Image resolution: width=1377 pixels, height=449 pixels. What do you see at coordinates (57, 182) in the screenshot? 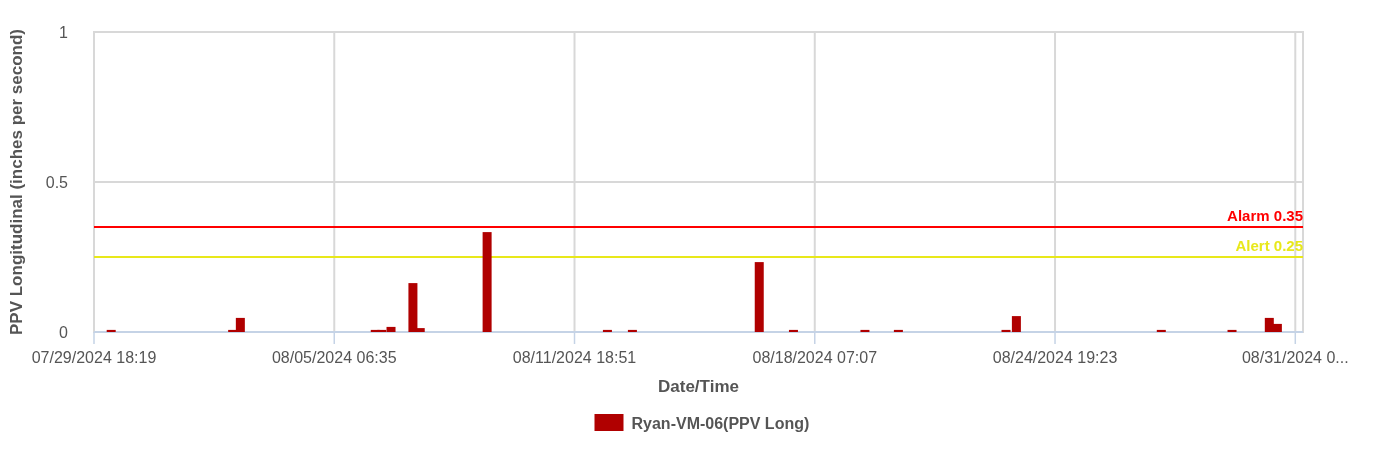
I see `y-tick-label: 0.5` at bounding box center [57, 182].